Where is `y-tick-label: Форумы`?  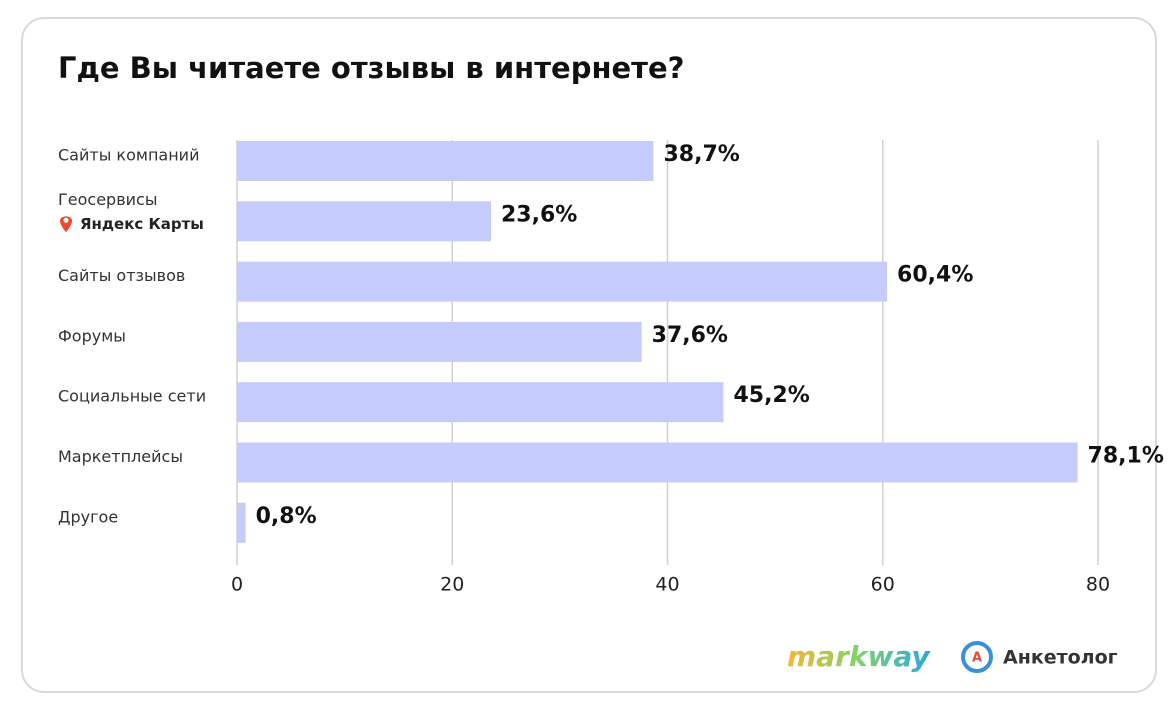
y-tick-label: Форумы is located at coordinates (92, 335).